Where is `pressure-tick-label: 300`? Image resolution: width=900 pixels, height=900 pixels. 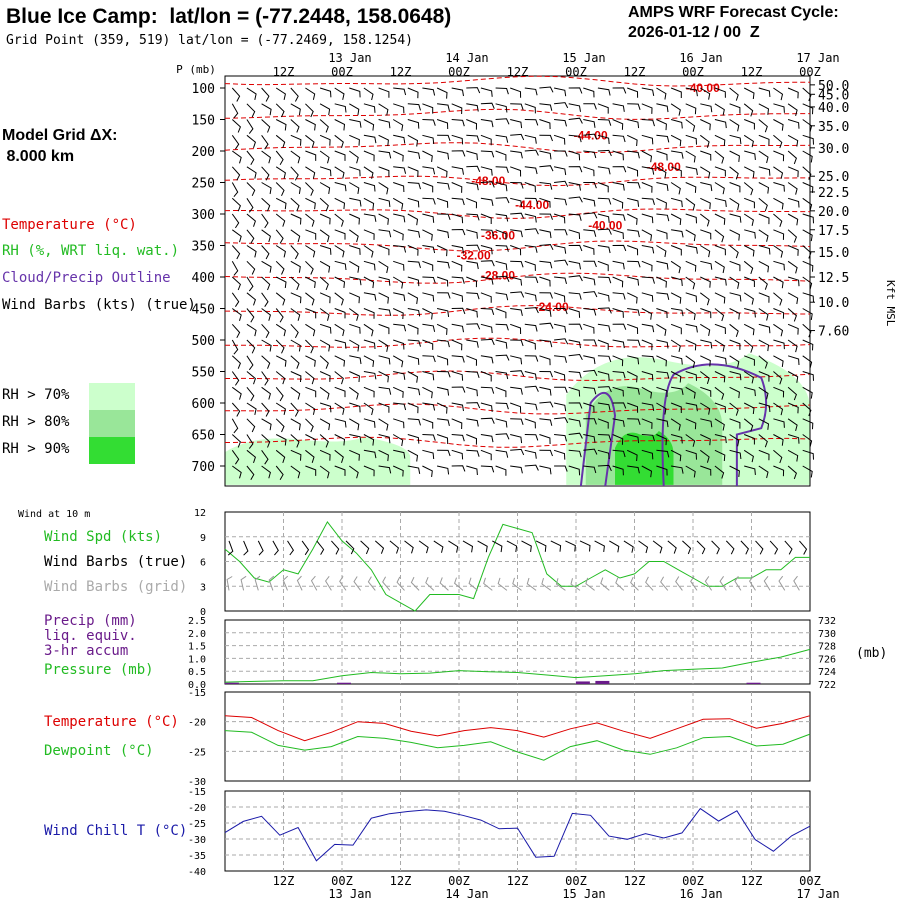 pressure-tick-label: 300 is located at coordinates (203, 215).